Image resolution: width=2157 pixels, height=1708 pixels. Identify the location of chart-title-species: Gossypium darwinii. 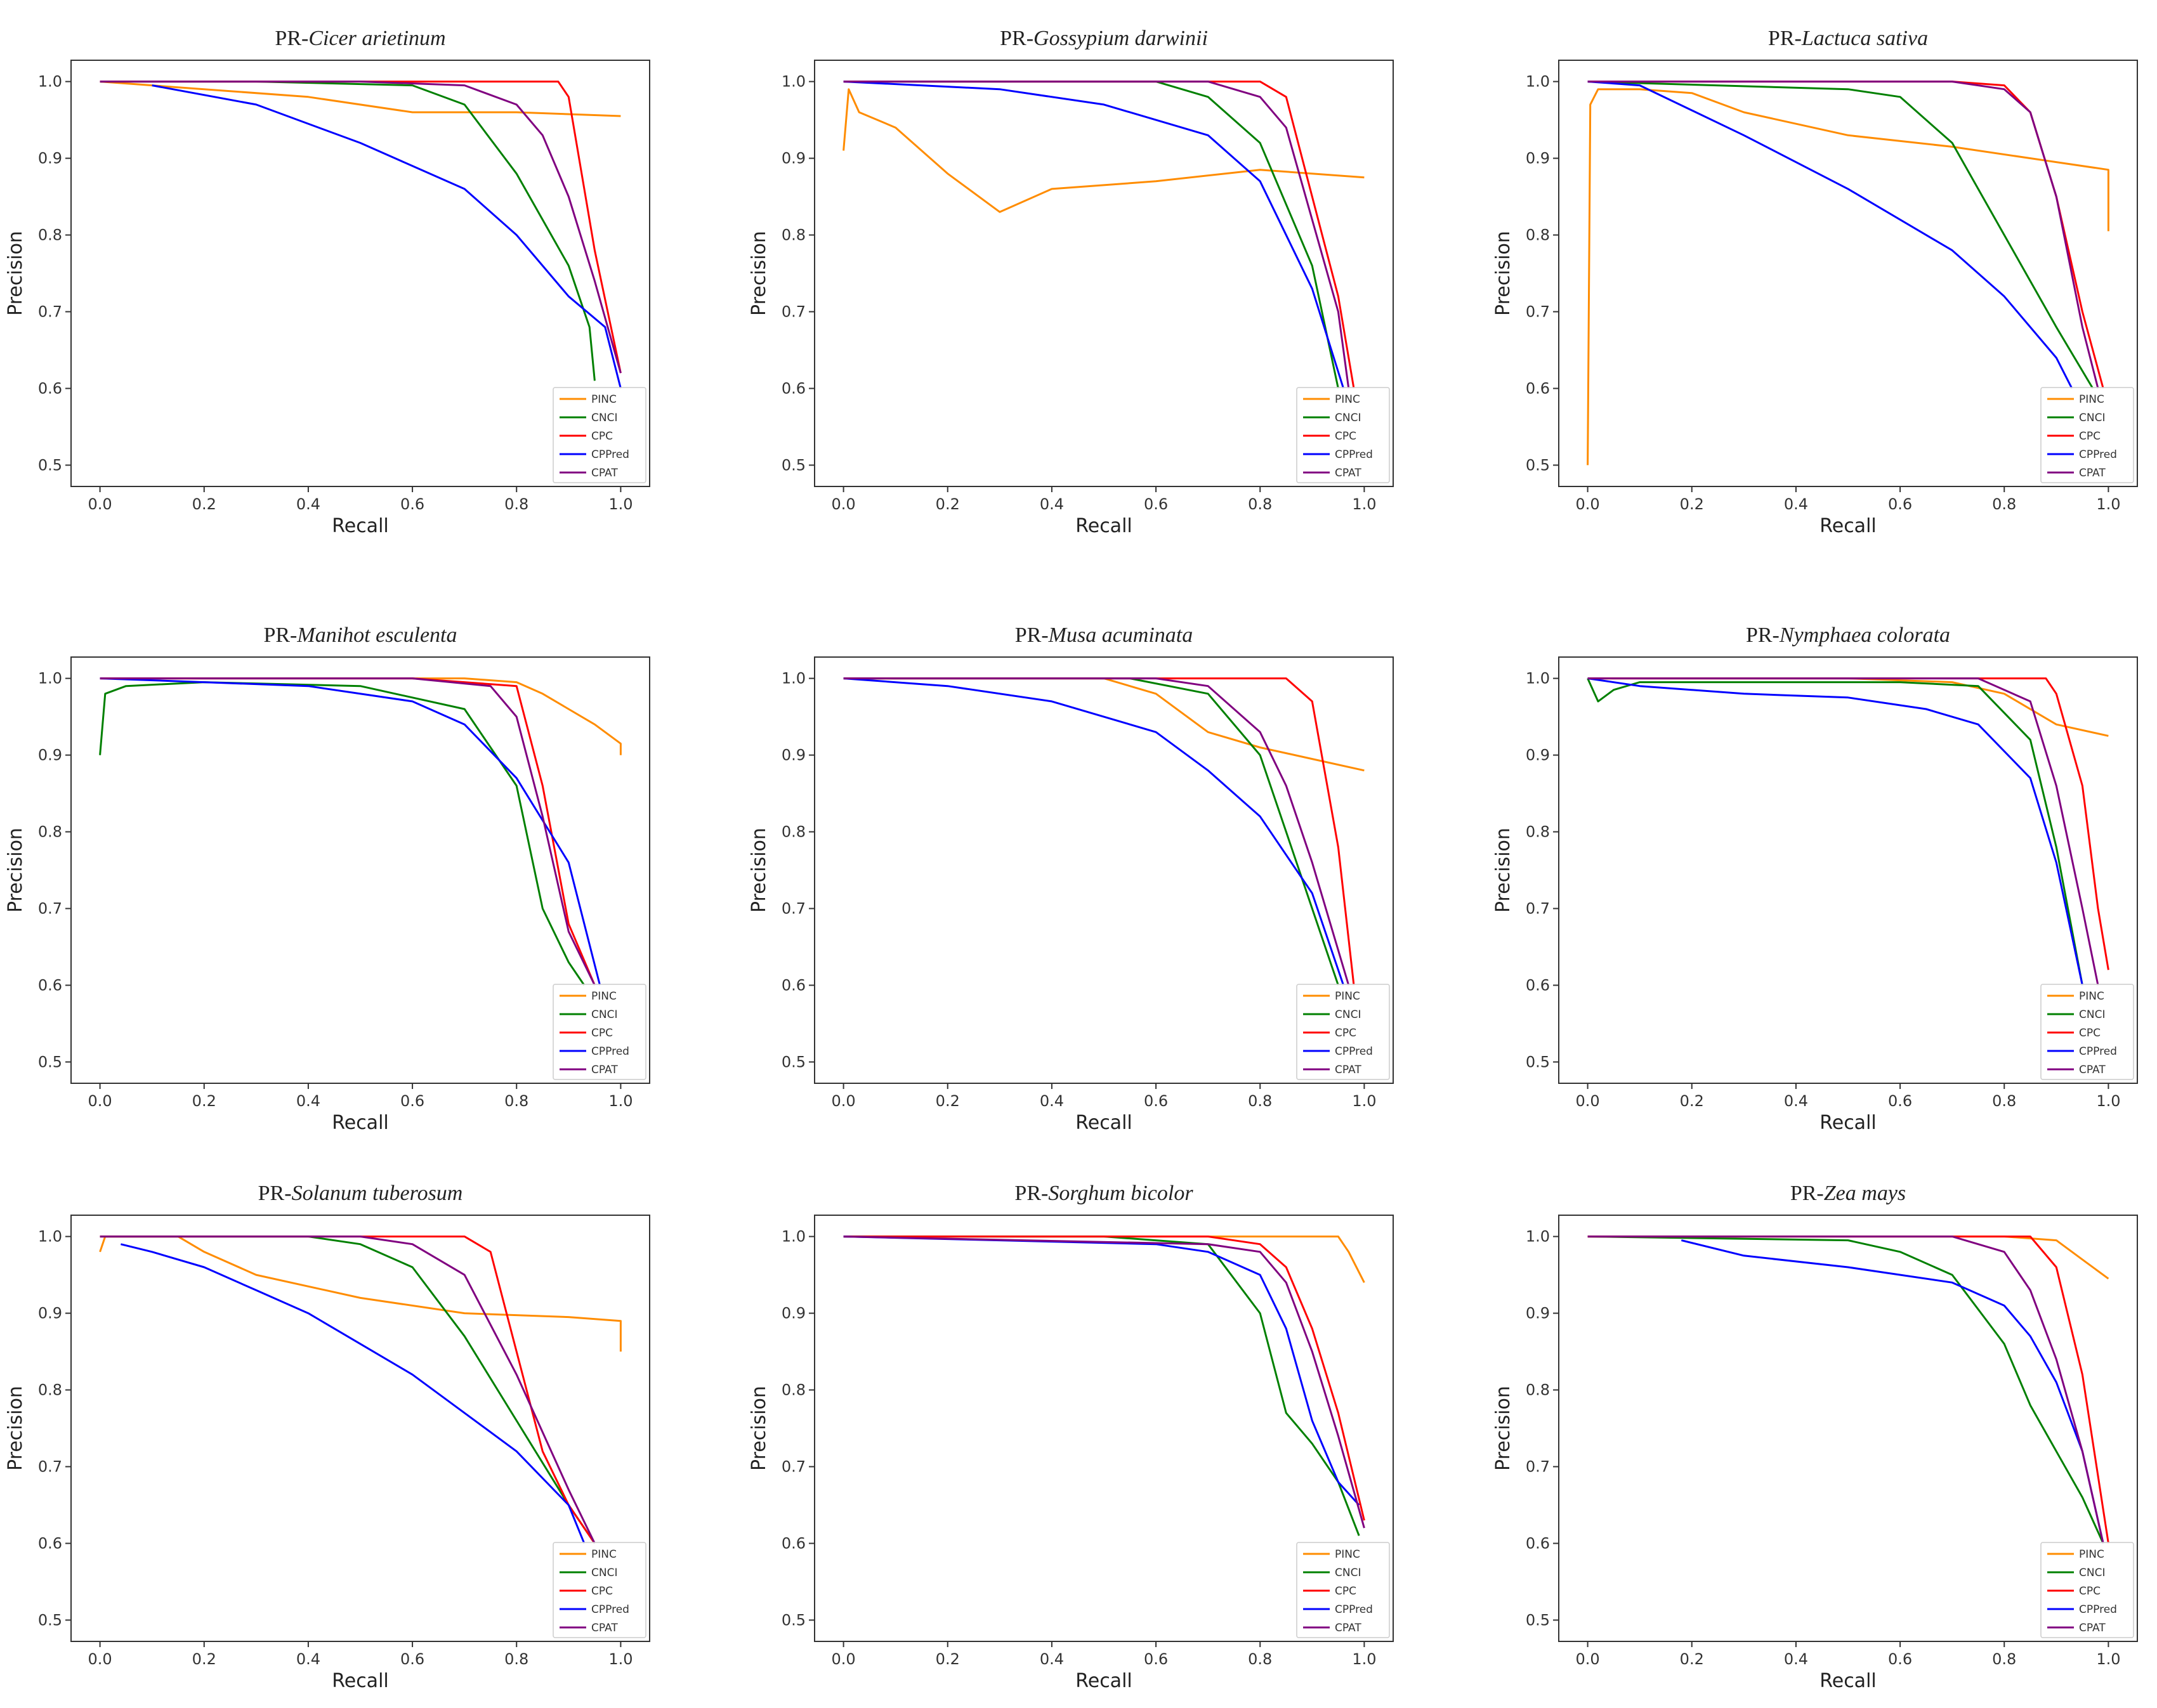
(1120, 38).